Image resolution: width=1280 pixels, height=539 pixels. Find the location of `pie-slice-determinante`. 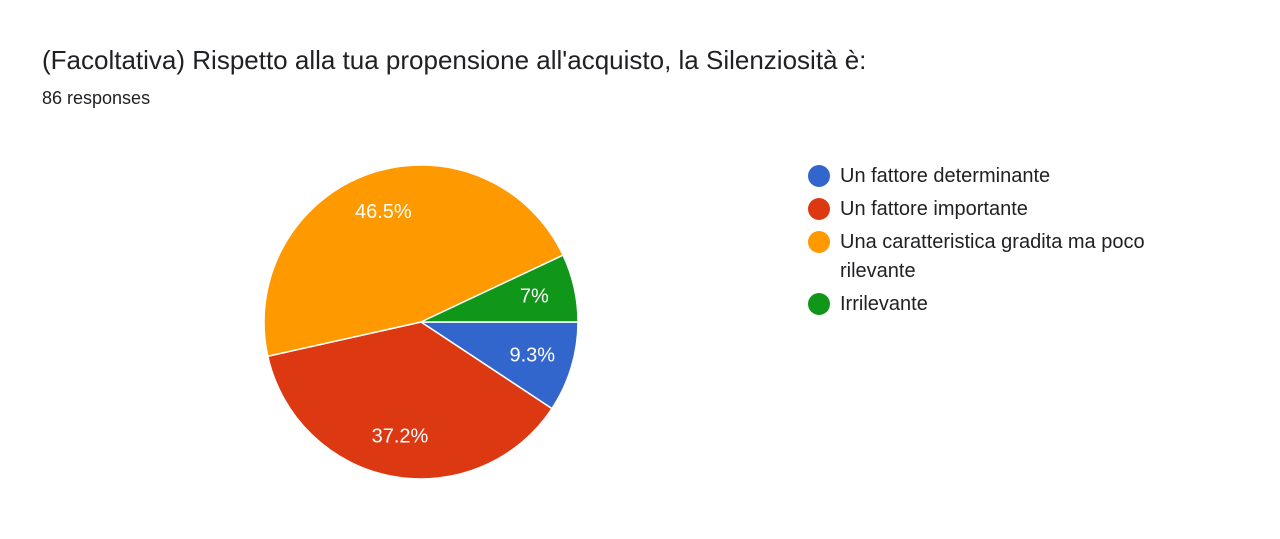

pie-slice-determinante is located at coordinates (498, 365).